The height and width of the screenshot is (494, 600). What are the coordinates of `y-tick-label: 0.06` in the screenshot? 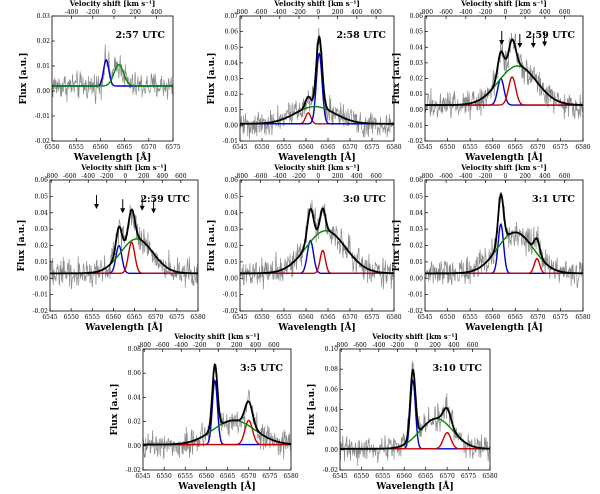 It's located at (232, 32).